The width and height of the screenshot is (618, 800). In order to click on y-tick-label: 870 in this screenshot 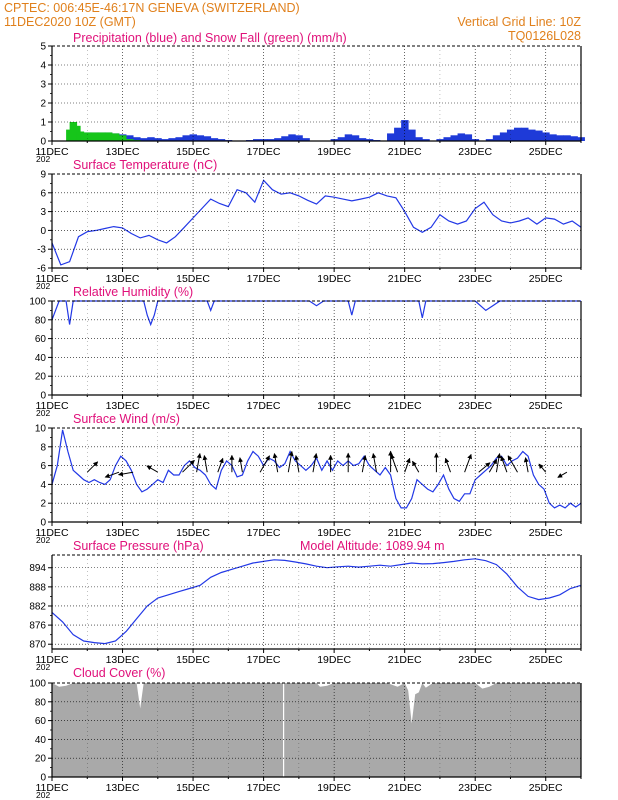, I will do `click(37, 645)`.